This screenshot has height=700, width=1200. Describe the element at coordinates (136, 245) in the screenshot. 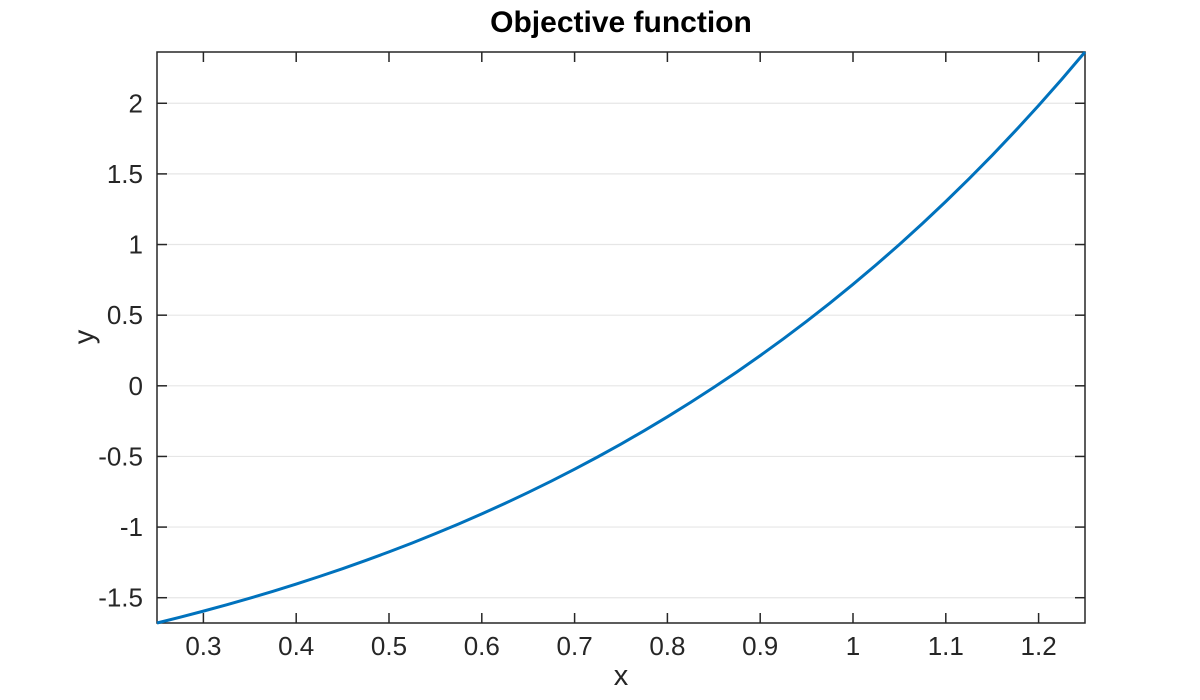

I see `y-tick-label: 1` at that location.